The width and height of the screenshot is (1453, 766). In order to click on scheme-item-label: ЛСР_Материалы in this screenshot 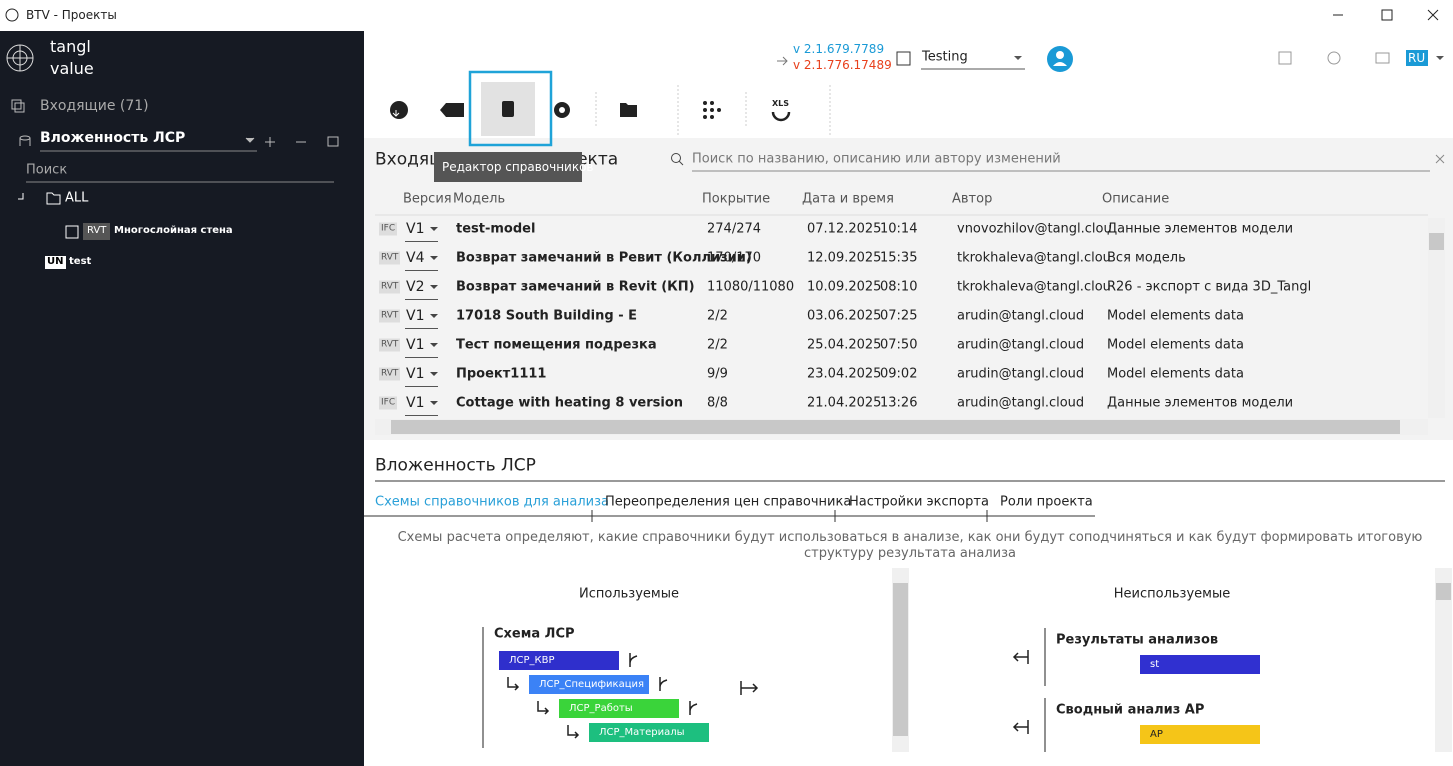, I will do `click(642, 732)`.